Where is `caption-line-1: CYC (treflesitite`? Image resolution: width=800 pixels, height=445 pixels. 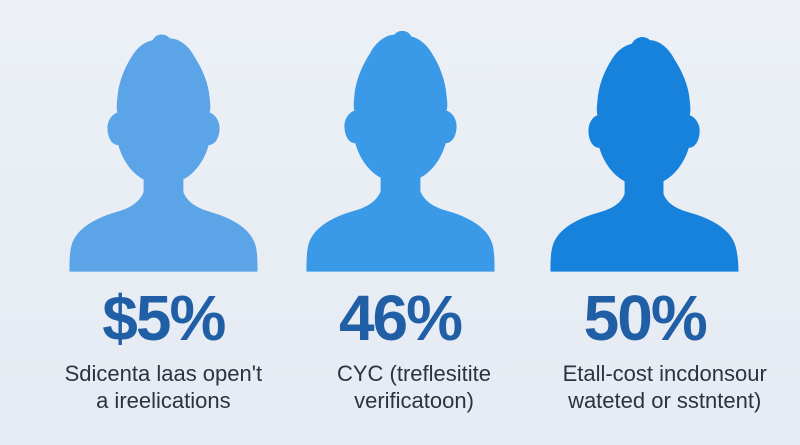 caption-line-1: CYC (treflesitite is located at coordinates (414, 373).